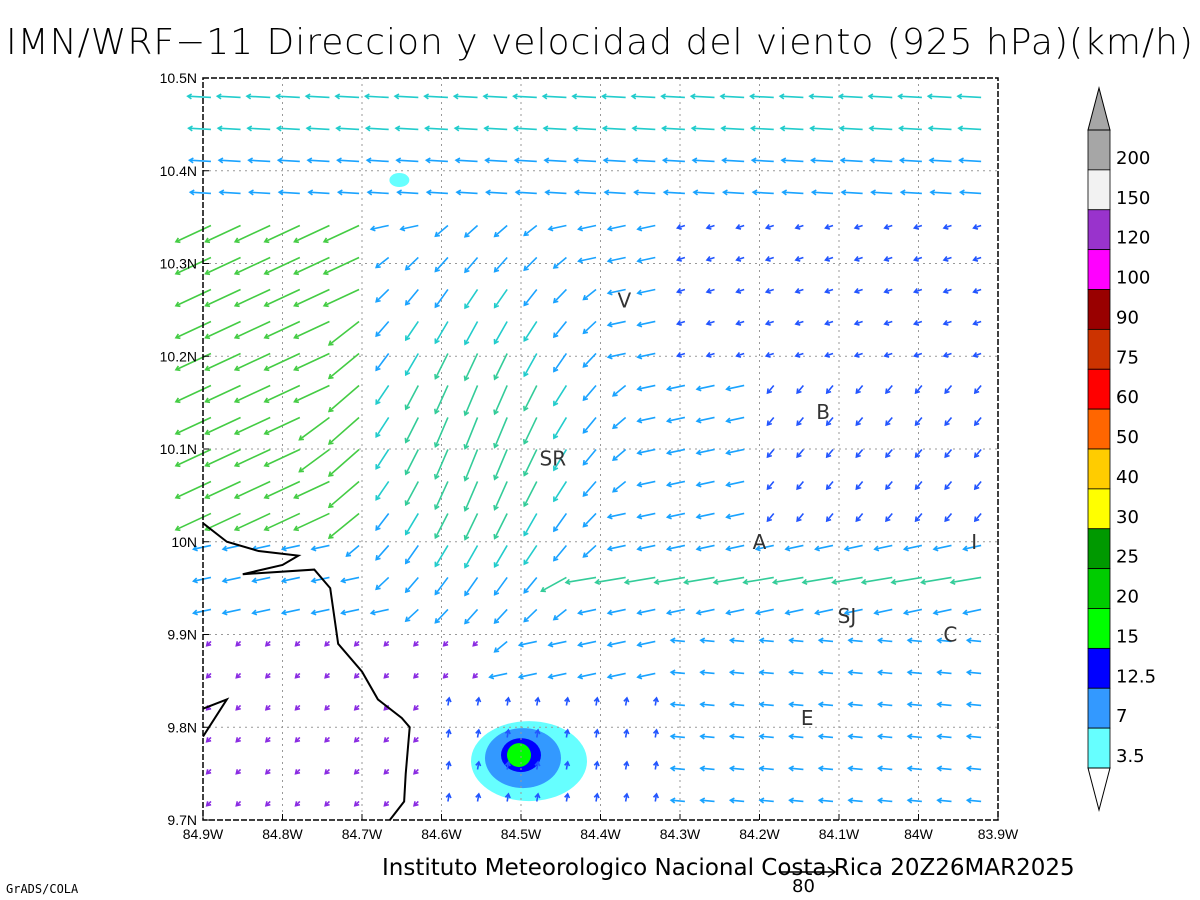 The height and width of the screenshot is (900, 1200). I want to click on city-label: E, so click(807, 718).